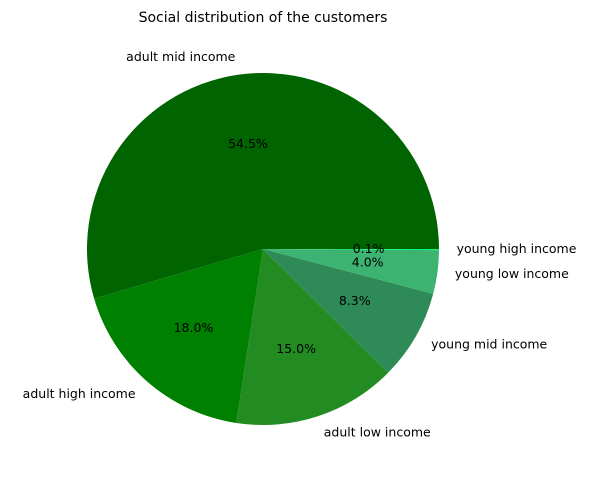  Describe the element at coordinates (517, 248) in the screenshot. I see `slice-category-label: young high income` at that location.